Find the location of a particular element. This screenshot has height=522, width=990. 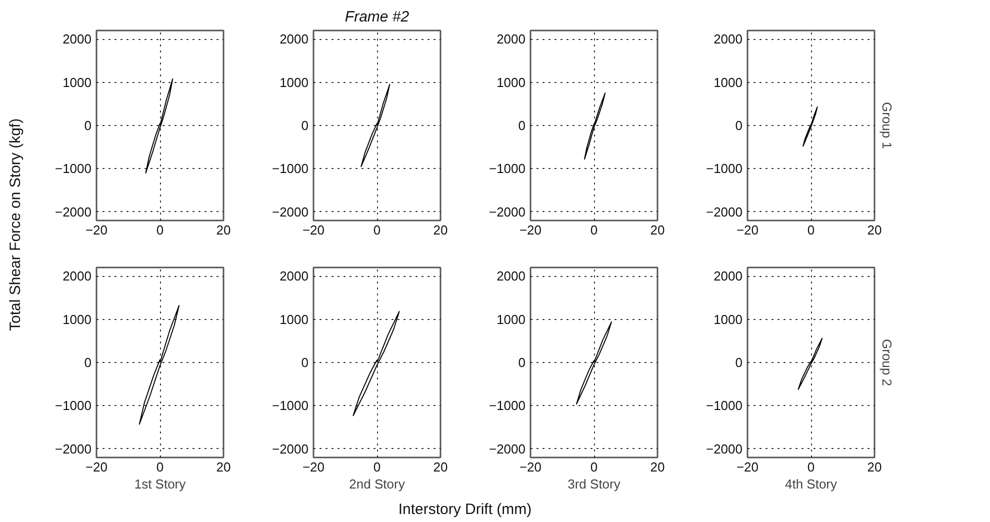

y-axis-title: Total Shear Force on Story (kgf) is located at coordinates (15, 225).